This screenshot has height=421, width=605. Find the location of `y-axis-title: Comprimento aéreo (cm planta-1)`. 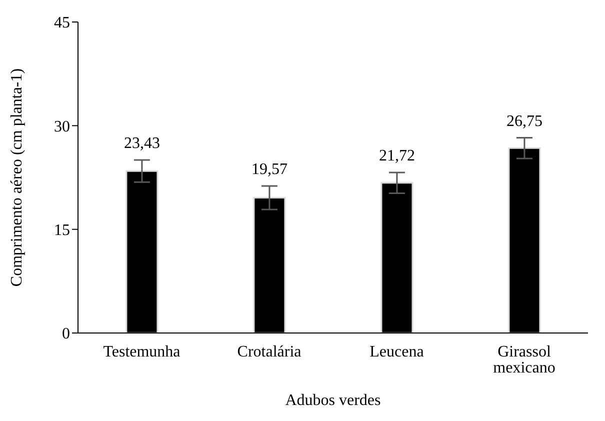

y-axis-title: Comprimento aéreo (cm planta-1) is located at coordinates (17, 177).